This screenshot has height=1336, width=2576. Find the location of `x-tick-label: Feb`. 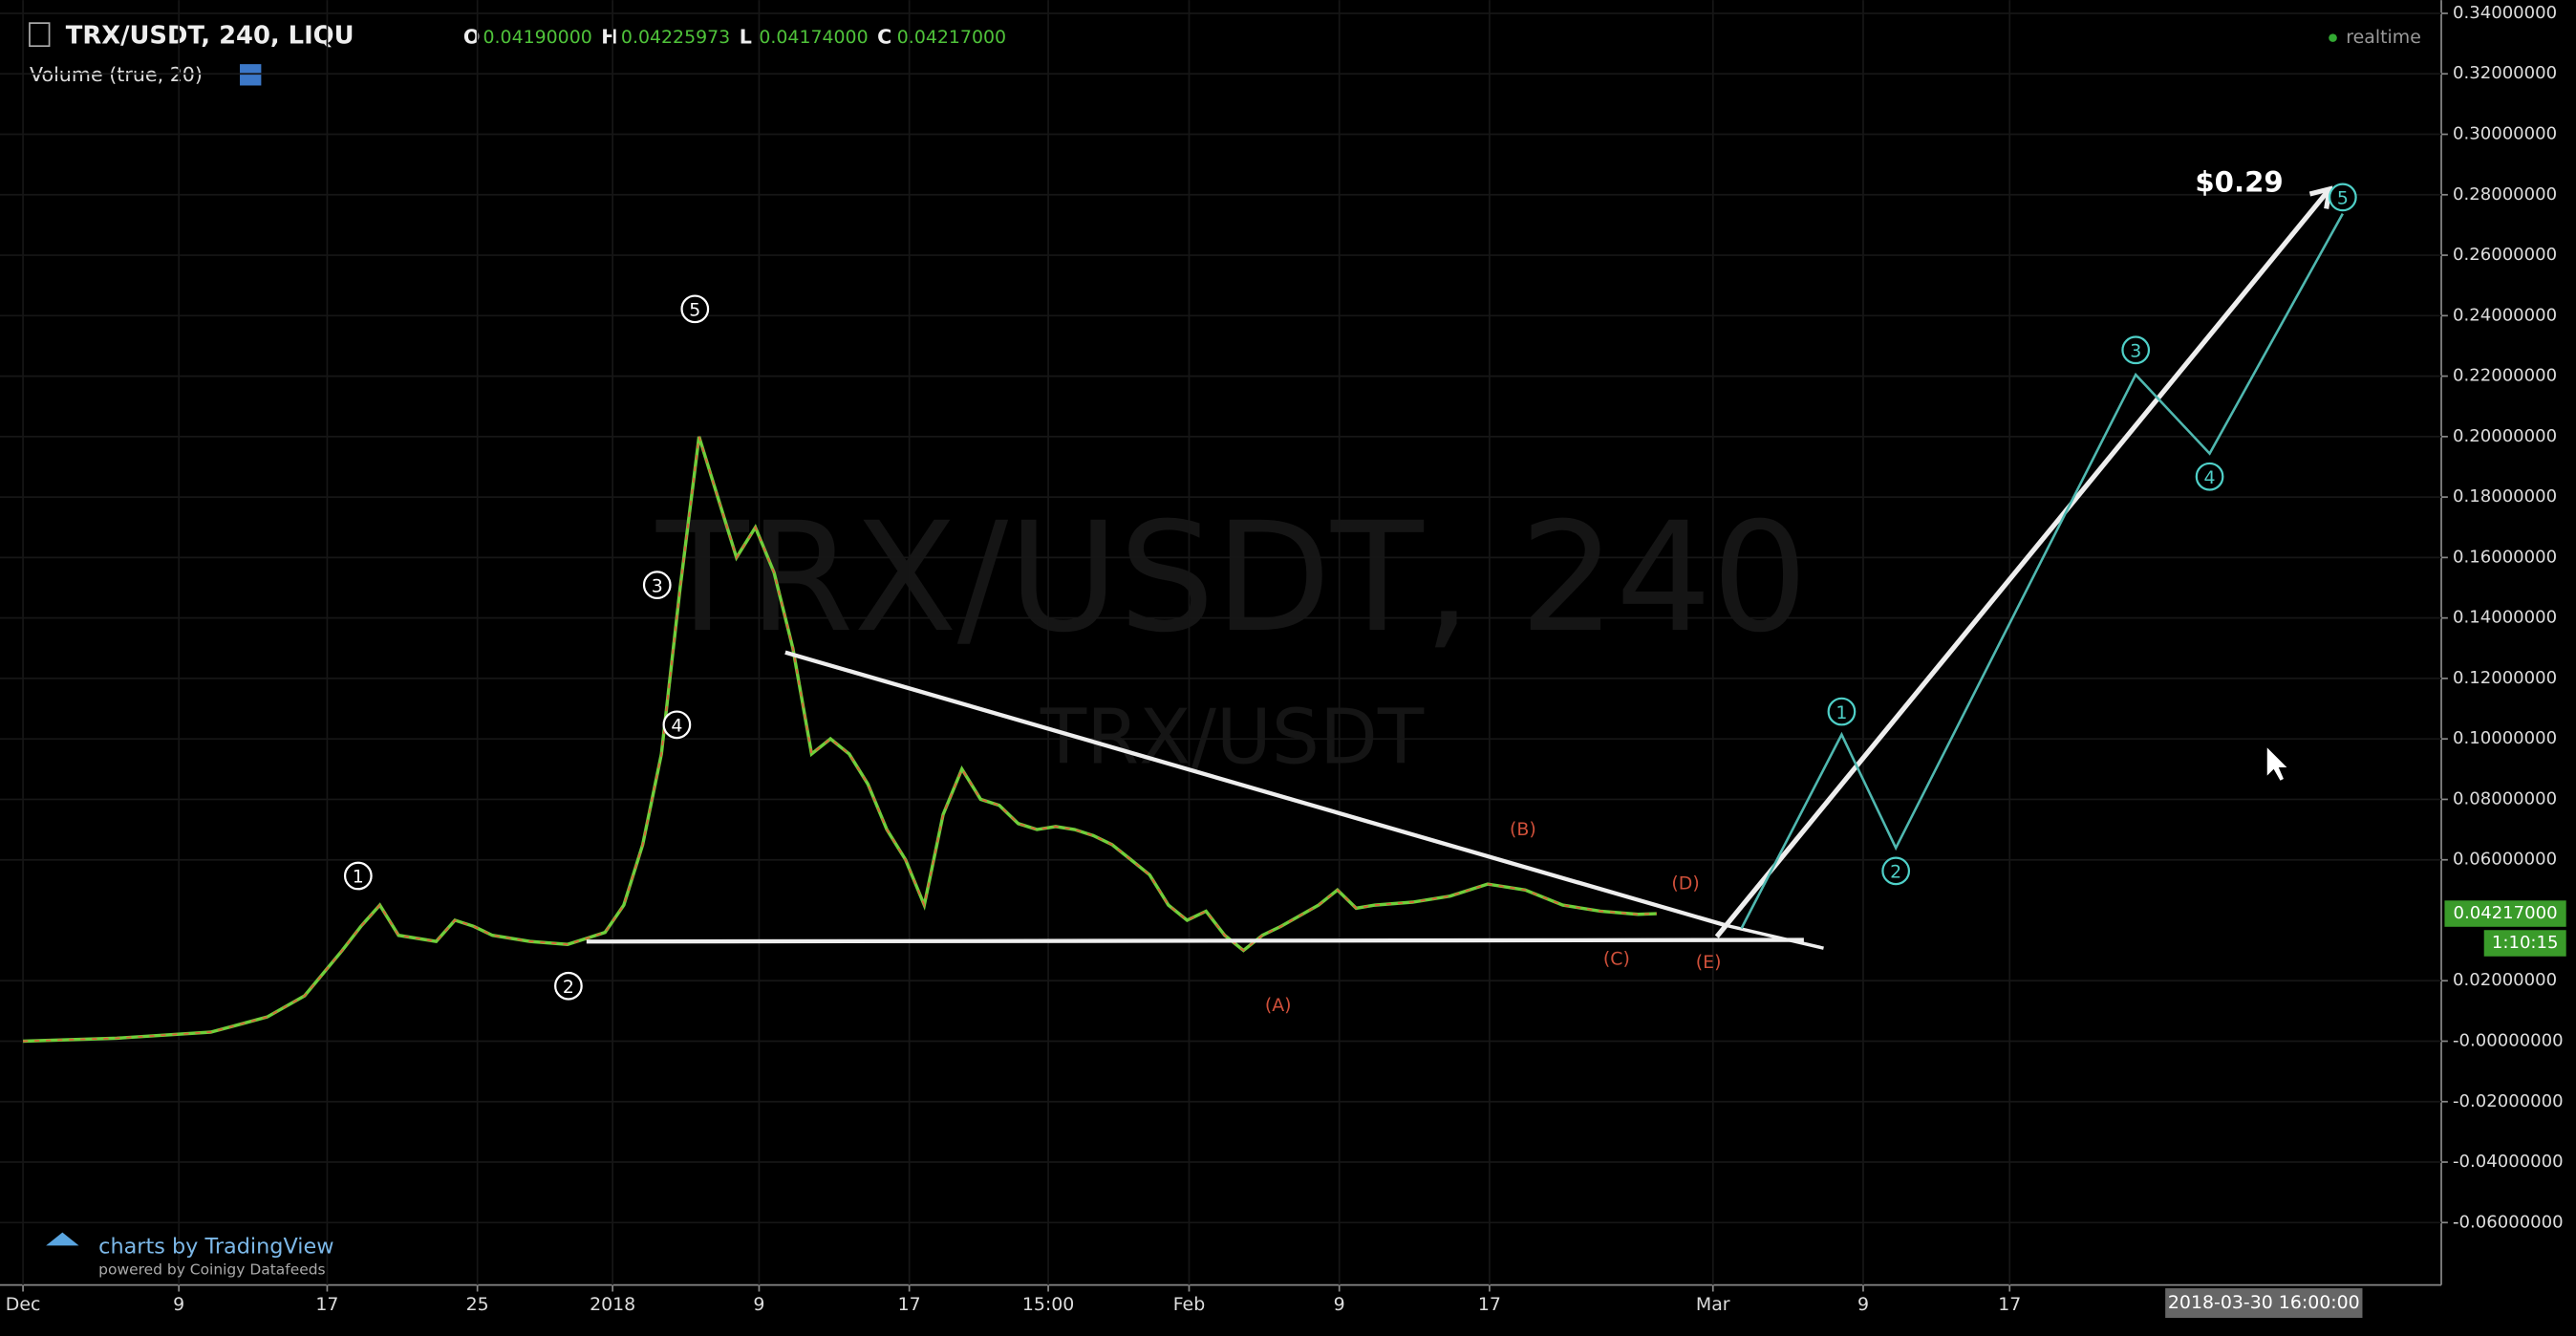

x-tick-label: Feb is located at coordinates (1189, 1304).